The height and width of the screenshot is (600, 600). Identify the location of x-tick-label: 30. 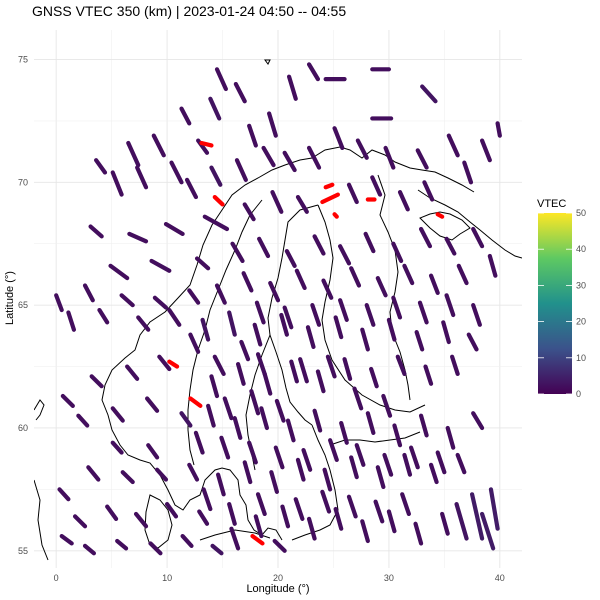
(389, 578).